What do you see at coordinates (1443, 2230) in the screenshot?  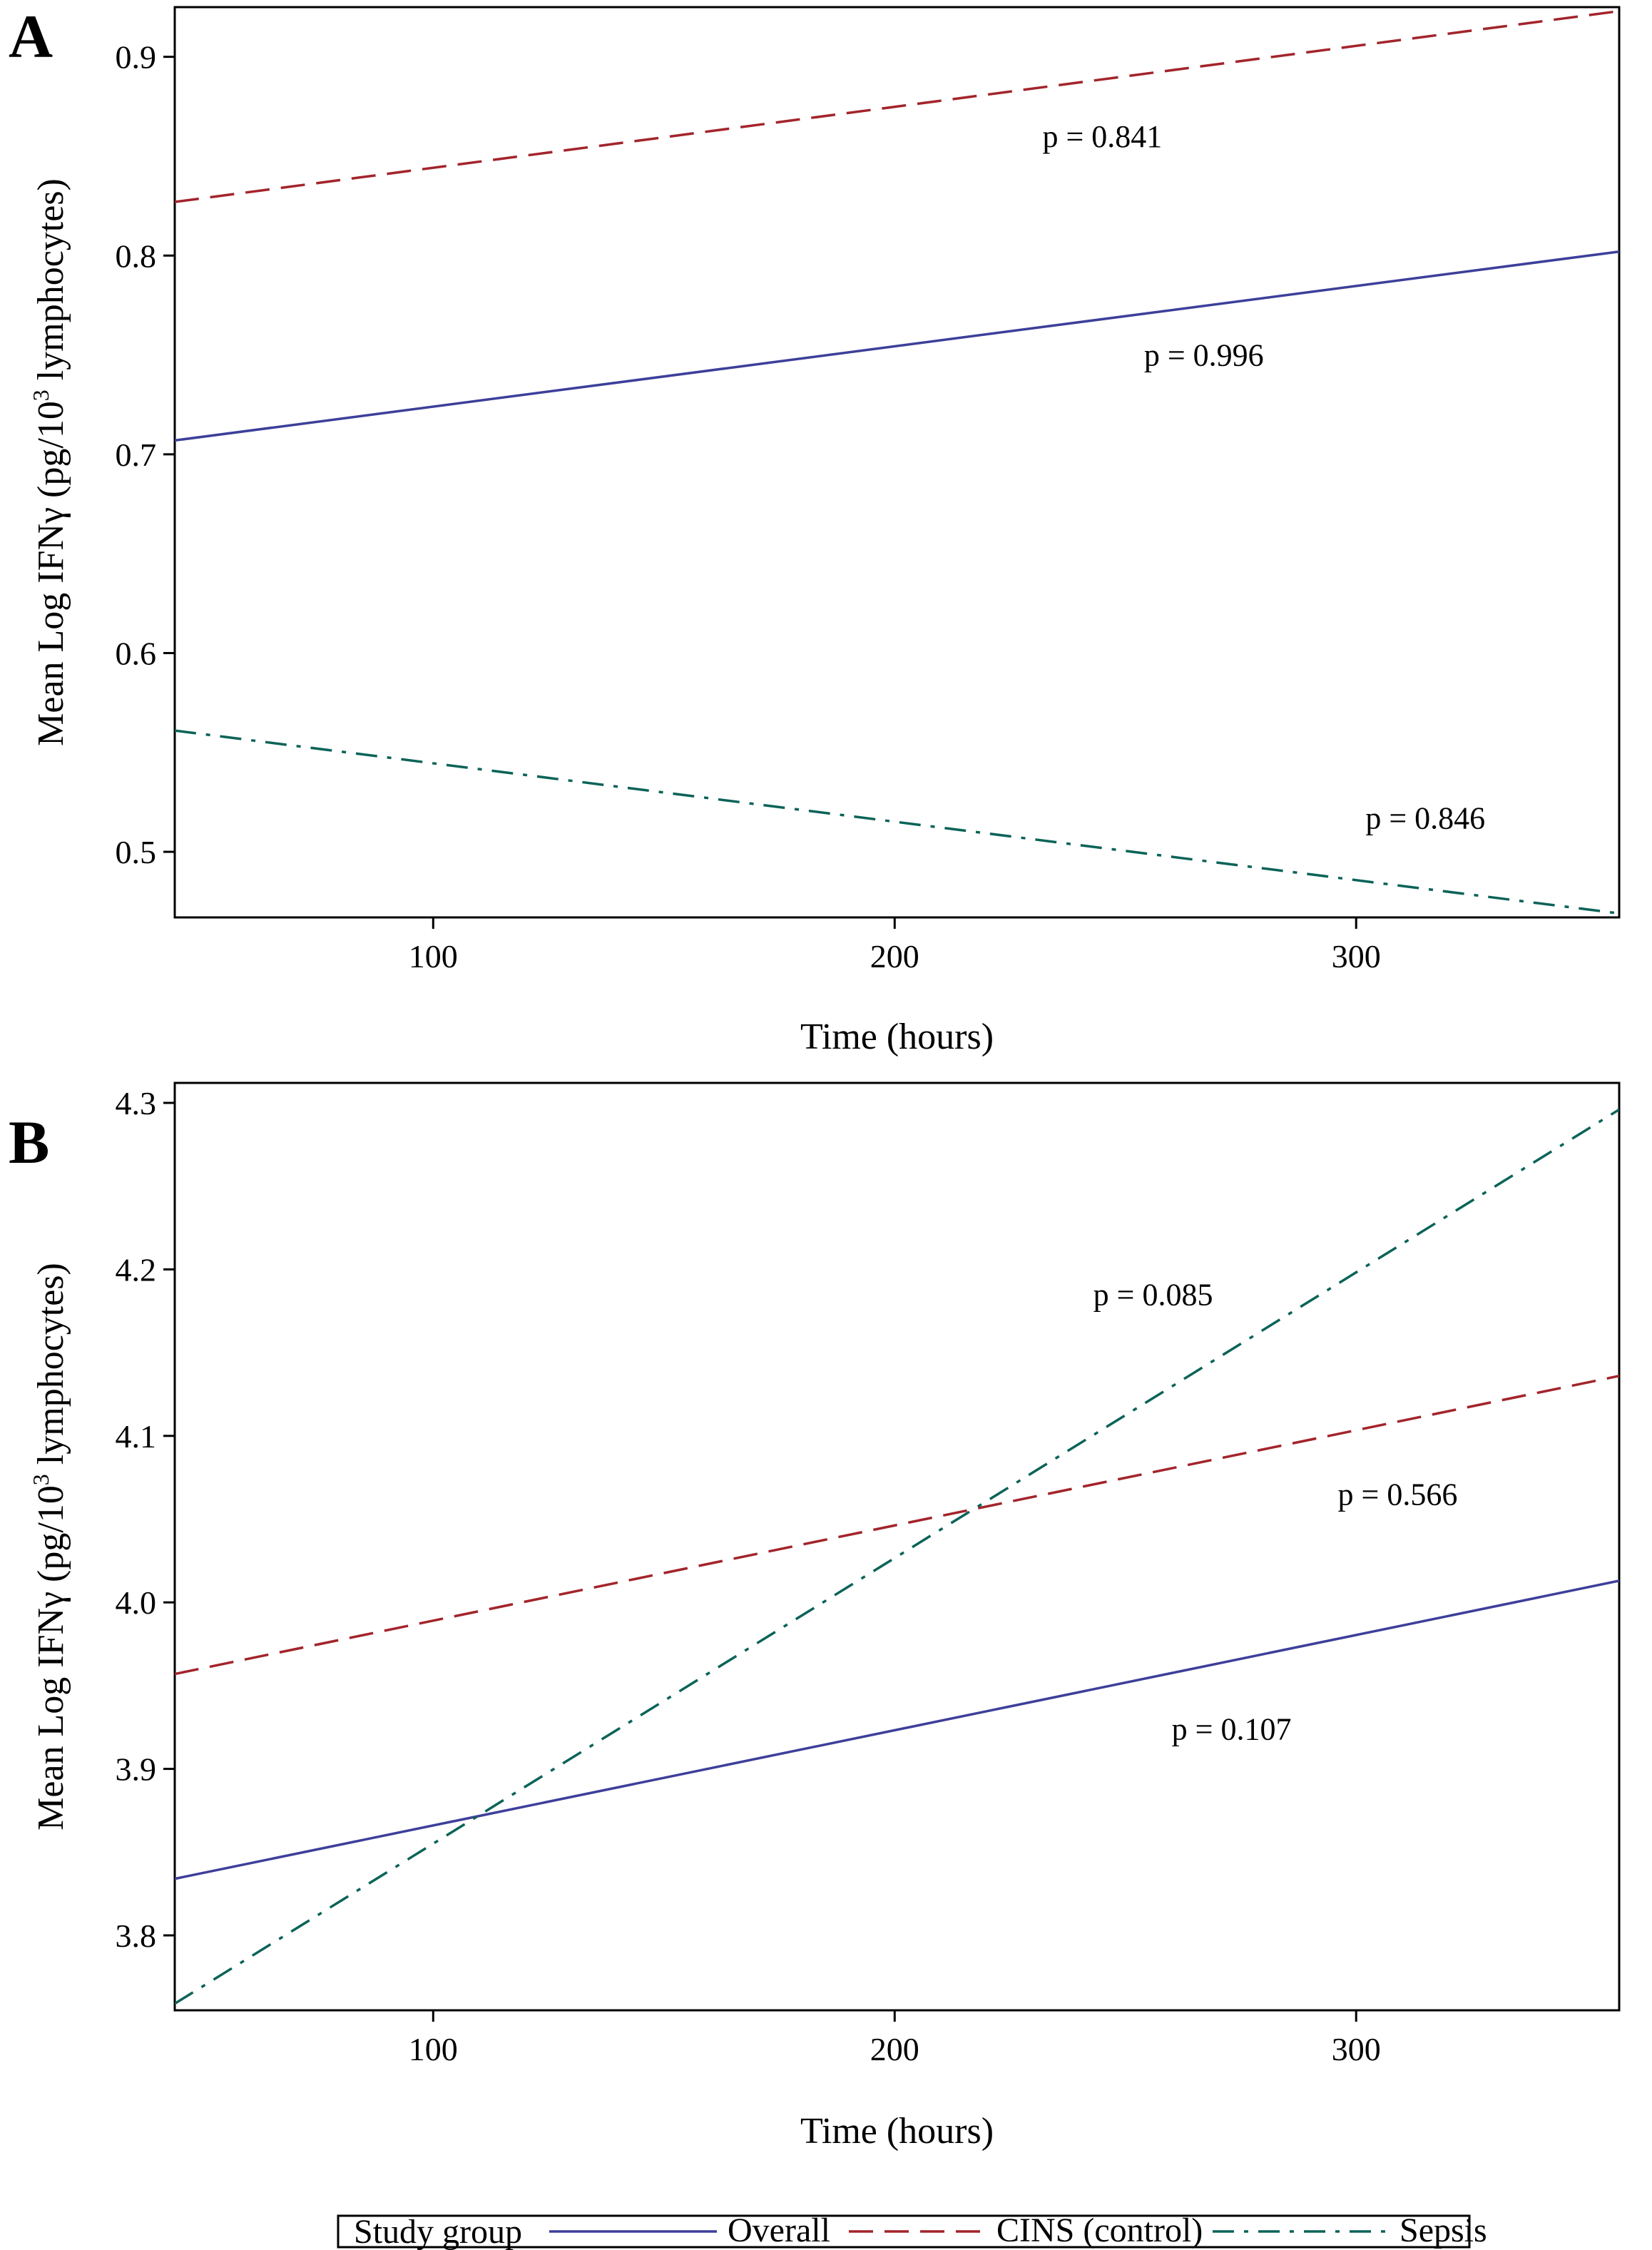 I see `legend-label-sepsis: Sepsis` at bounding box center [1443, 2230].